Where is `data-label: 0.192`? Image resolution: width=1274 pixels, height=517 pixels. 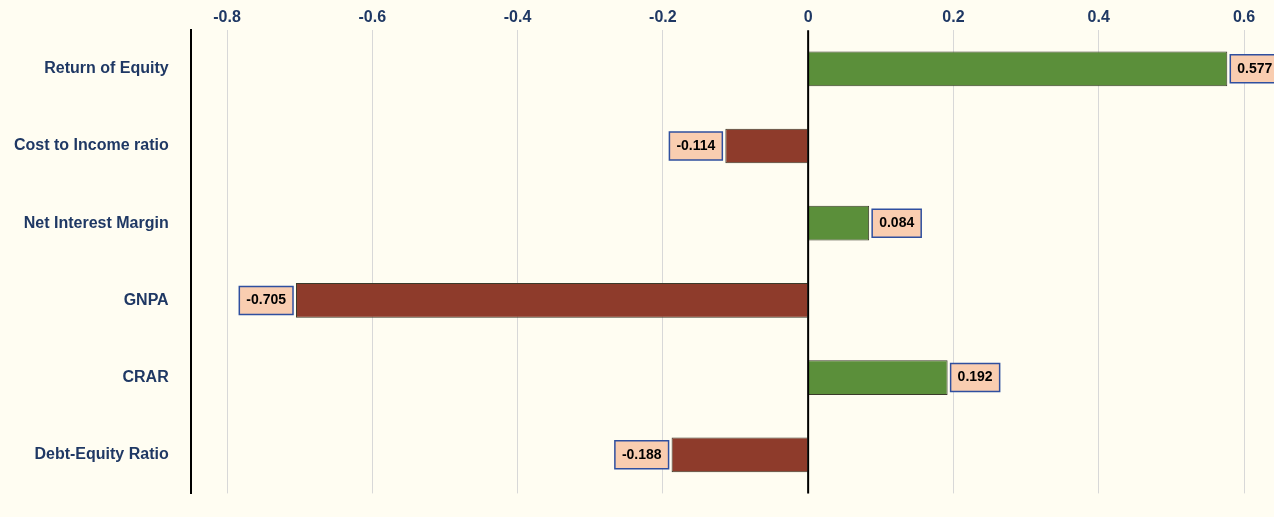
data-label: 0.192 is located at coordinates (975, 376).